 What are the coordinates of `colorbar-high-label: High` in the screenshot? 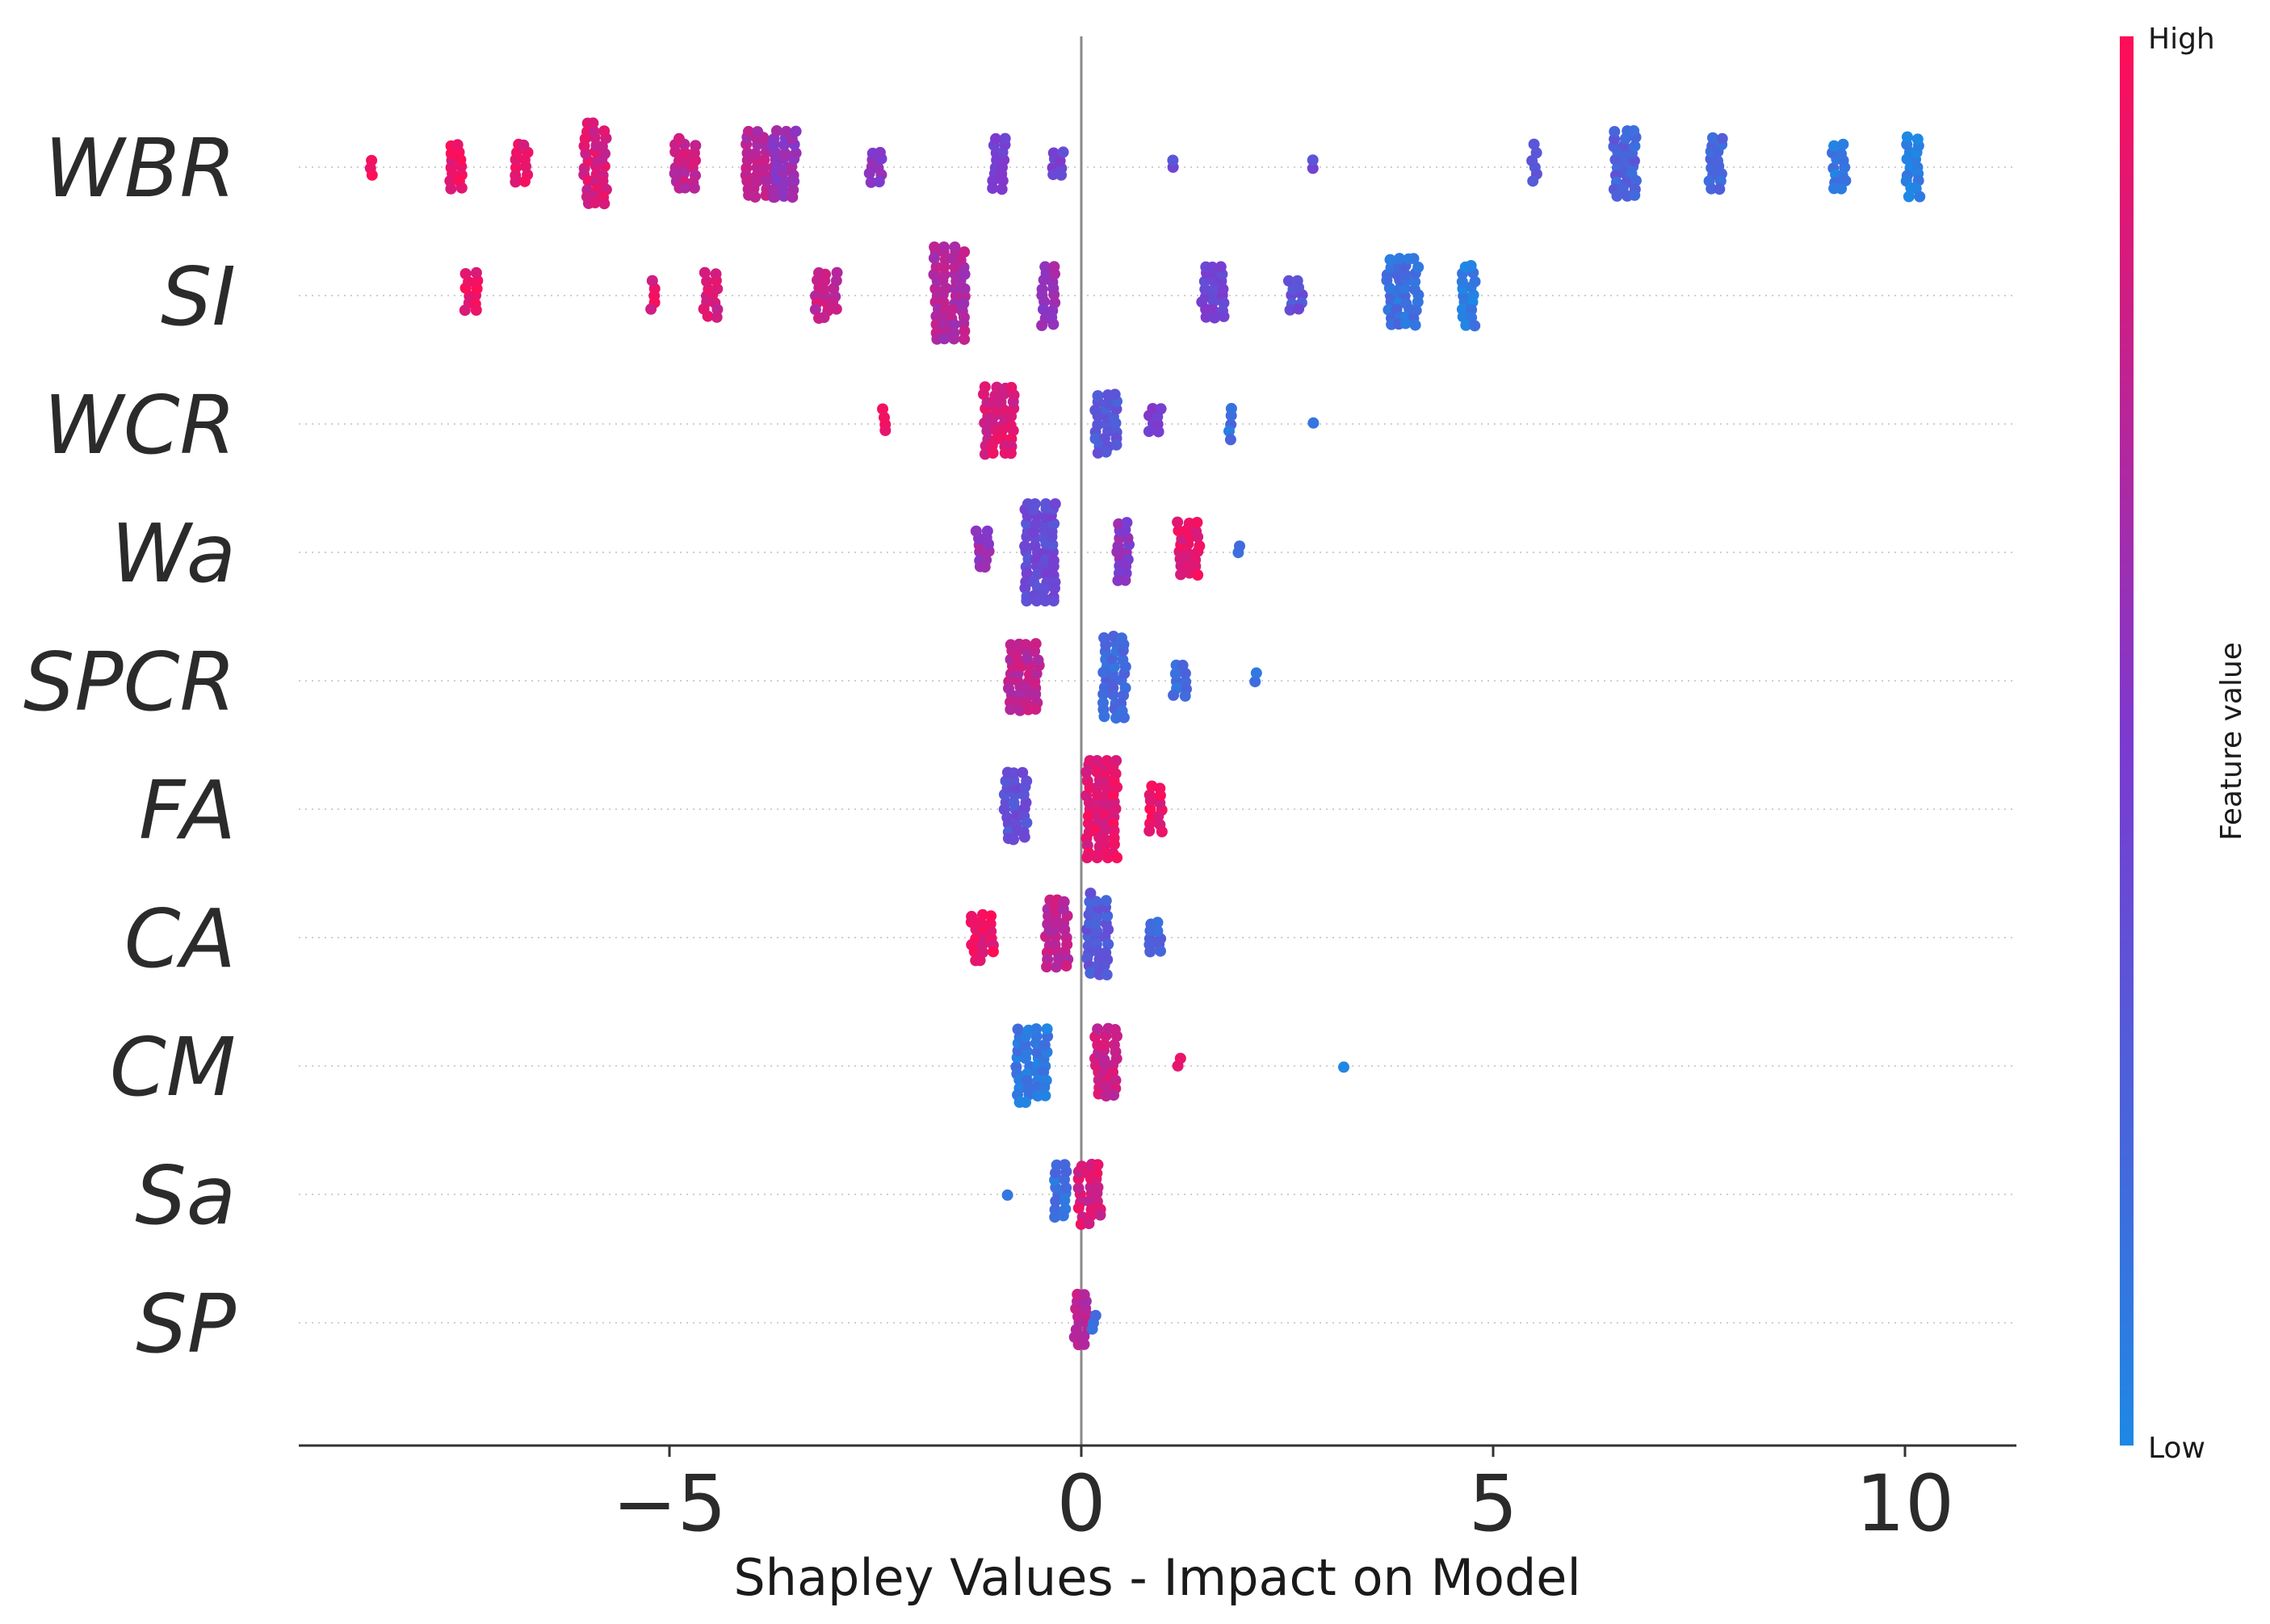 It's located at (2181, 39).